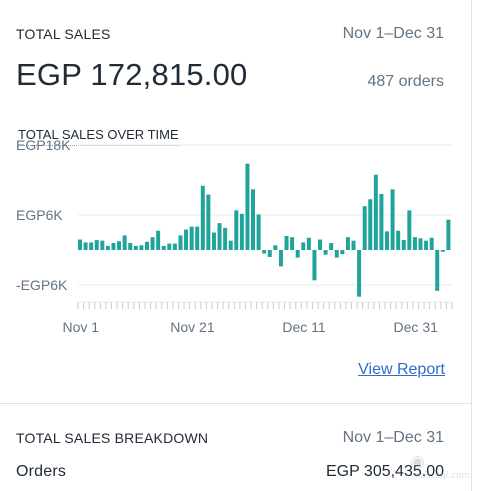 The image size is (478, 491). What do you see at coordinates (42, 285) in the screenshot?
I see `y-tick-label: -EGP6K` at bounding box center [42, 285].